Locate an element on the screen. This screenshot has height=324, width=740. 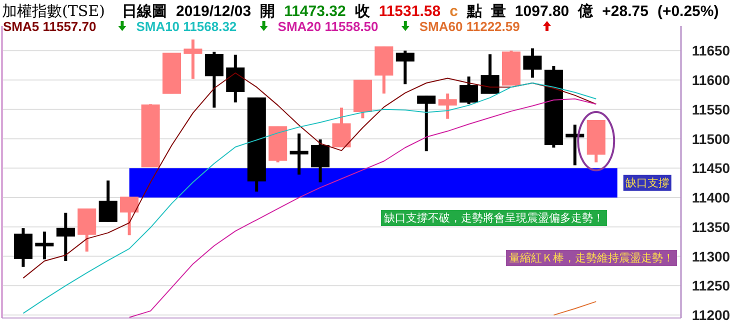
y-tick-label: 11400 is located at coordinates (711, 198).